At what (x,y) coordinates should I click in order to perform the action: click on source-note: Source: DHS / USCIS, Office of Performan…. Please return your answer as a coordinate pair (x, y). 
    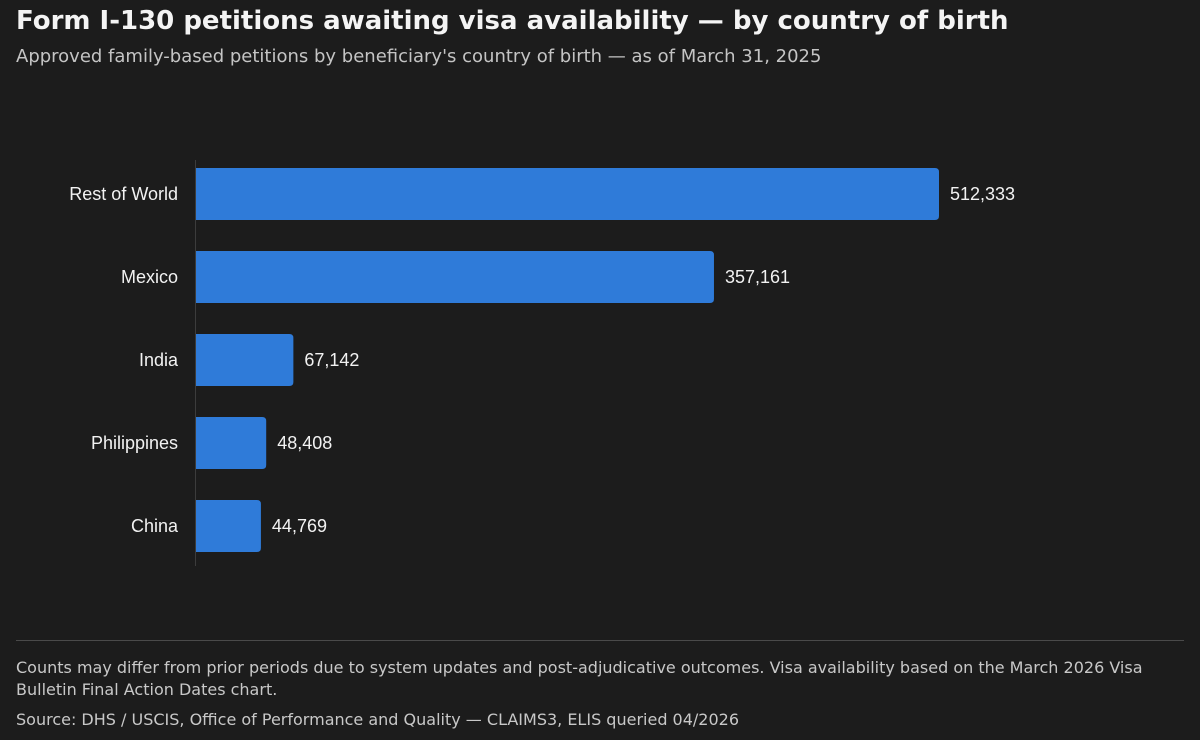
    Looking at the image, I should click on (378, 719).